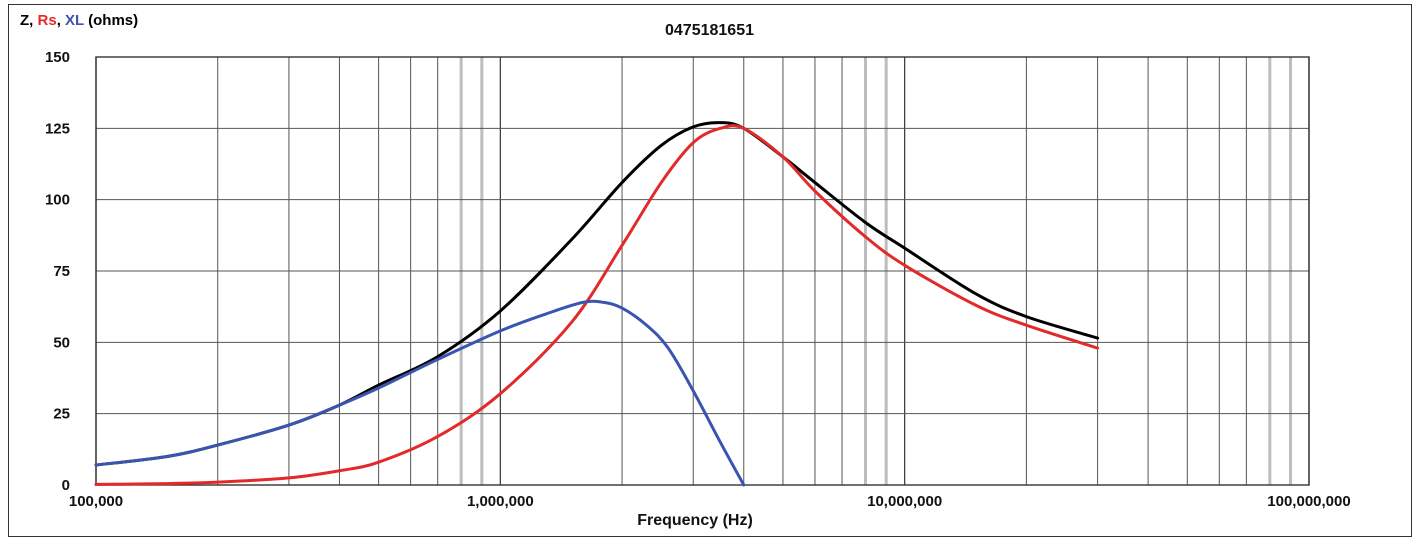 This screenshot has height=543, width=1419. I want to click on y-tick-label: 0, so click(66, 485).